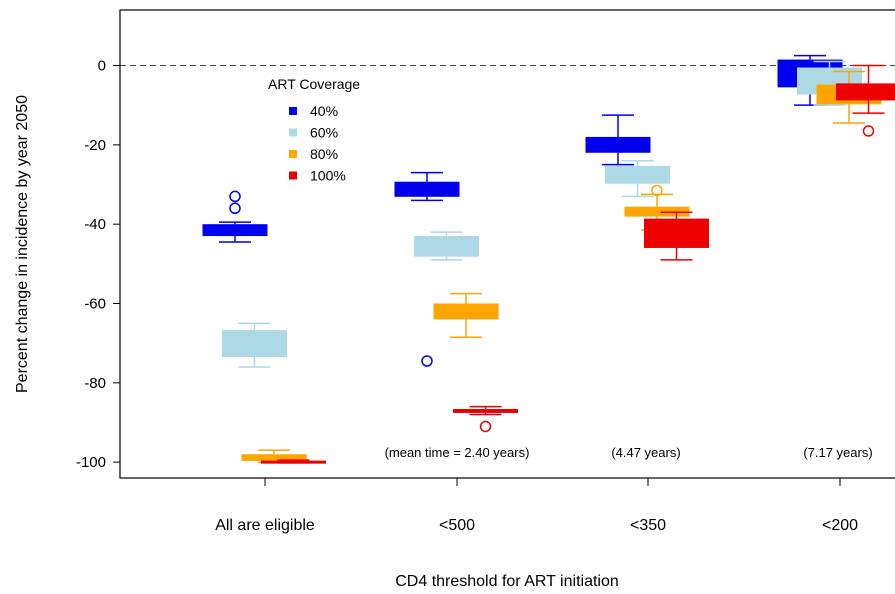 The height and width of the screenshot is (594, 895). I want to click on x-tick-label: <200, so click(840, 525).